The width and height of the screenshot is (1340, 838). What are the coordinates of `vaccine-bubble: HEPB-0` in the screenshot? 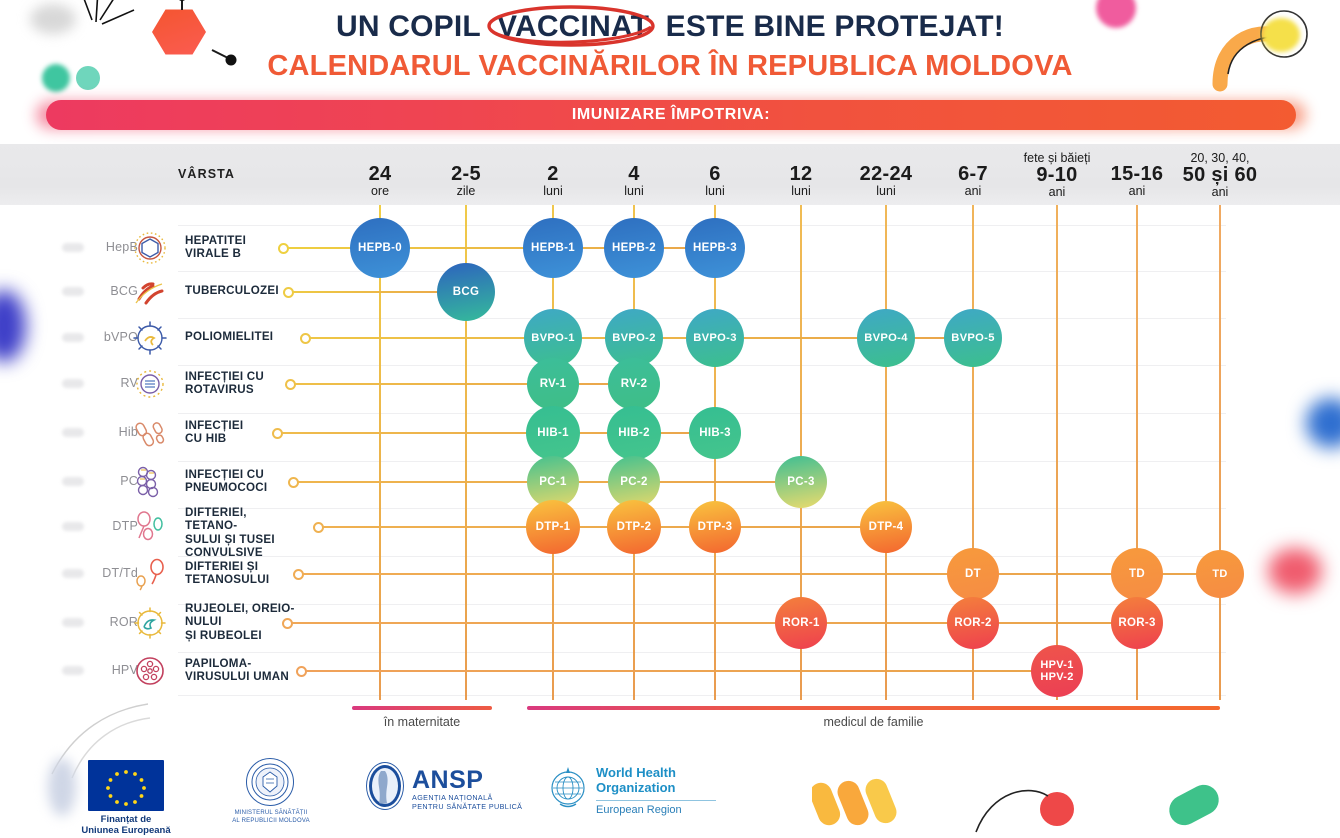 It's located at (380, 248).